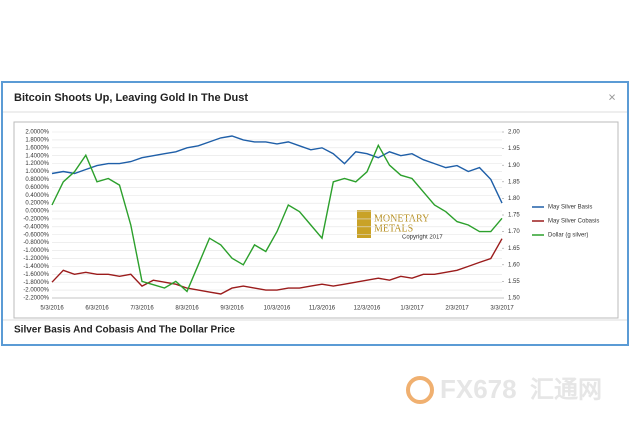 The image size is (630, 433). I want to click on y-tick-label: 0.6000%, so click(37, 188).